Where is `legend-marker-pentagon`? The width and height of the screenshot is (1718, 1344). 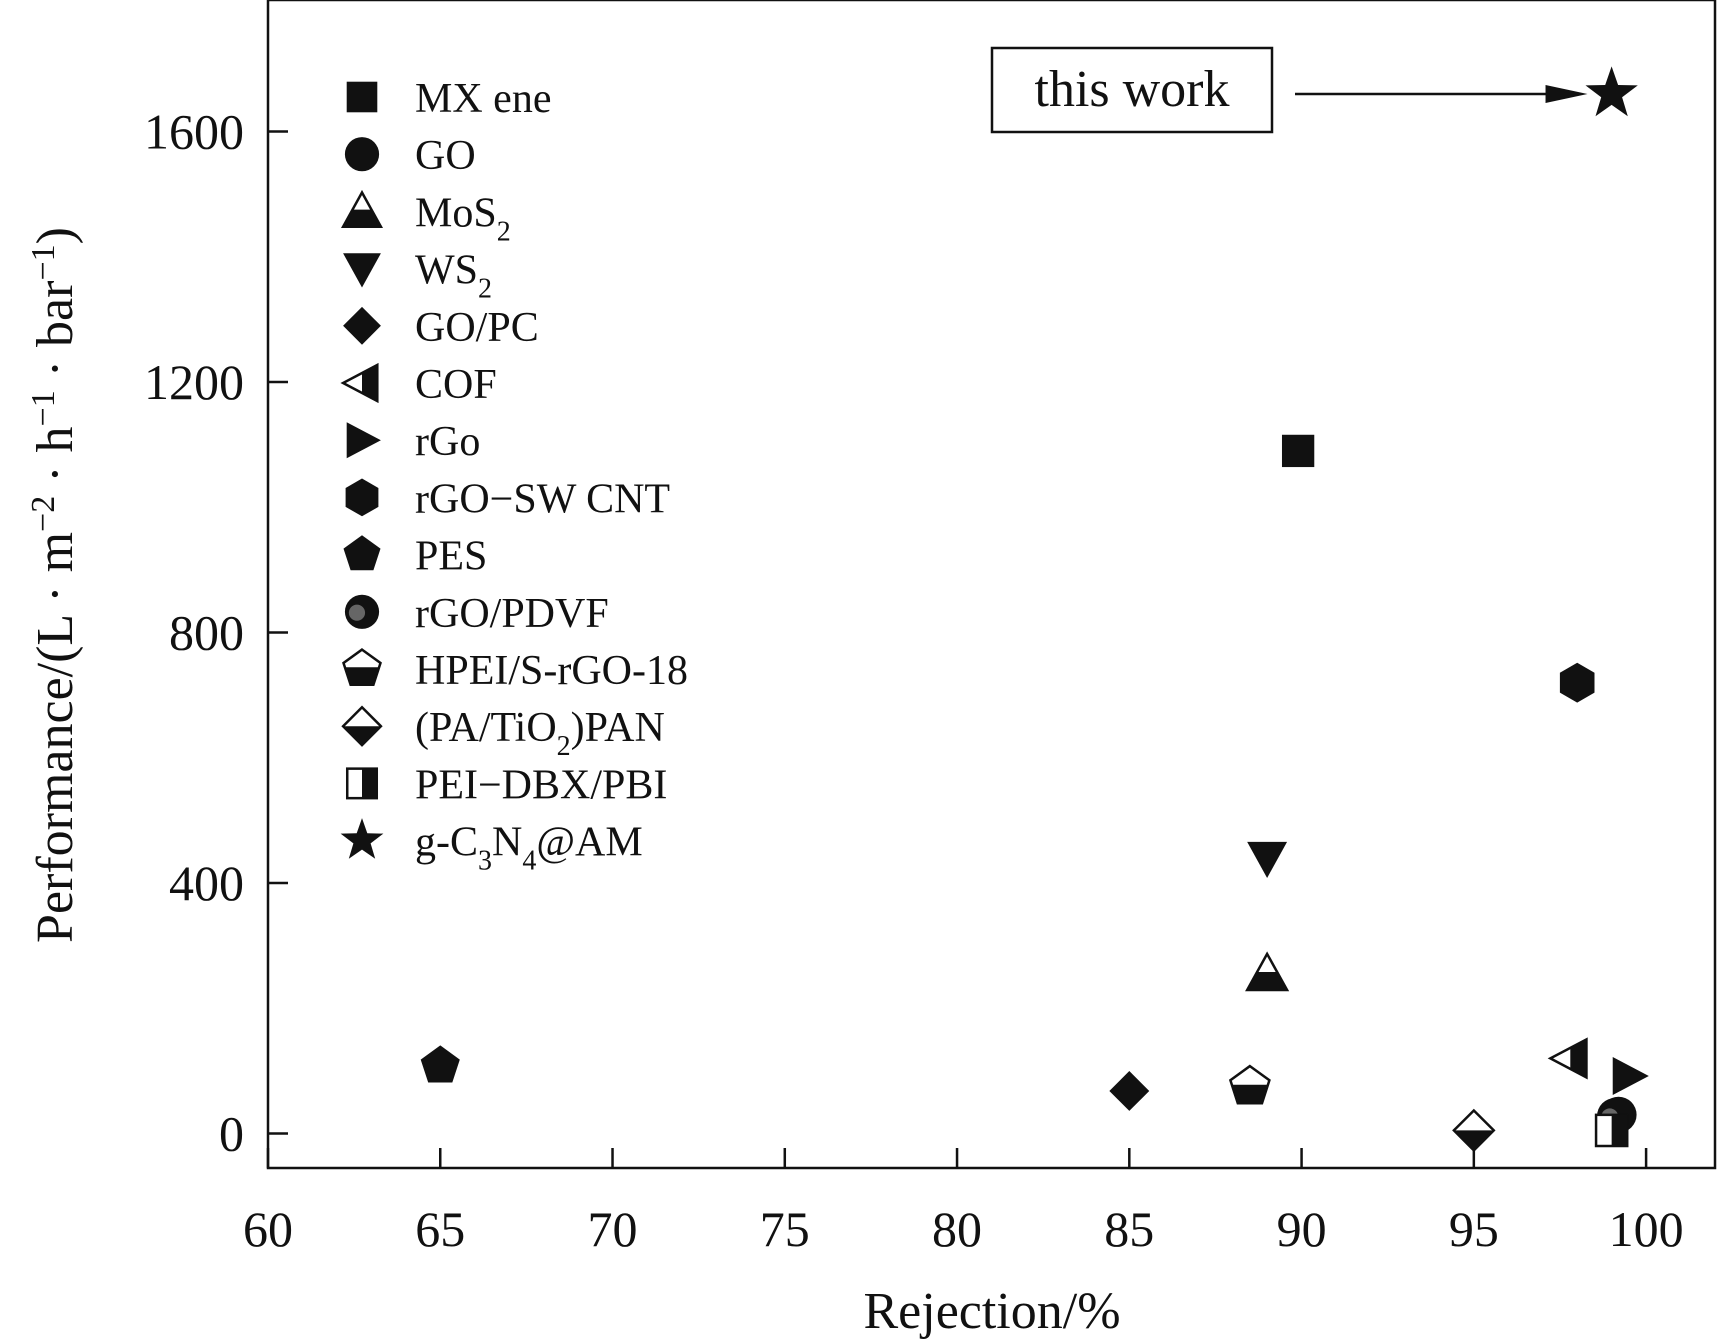 legend-marker-pentagon is located at coordinates (362, 553).